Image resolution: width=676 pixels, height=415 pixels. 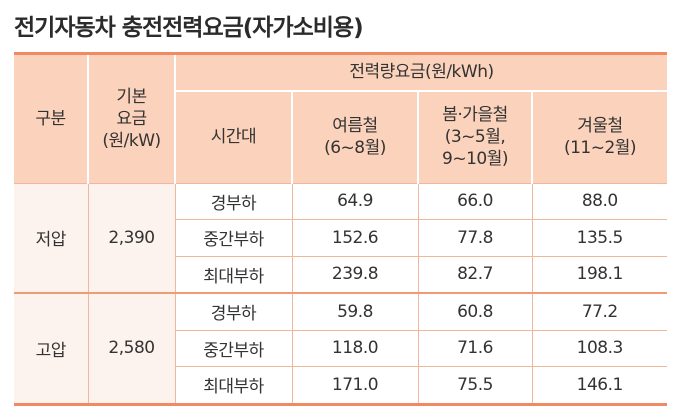 What do you see at coordinates (599, 201) in the screenshot?
I see `cell-winter: 88.0` at bounding box center [599, 201].